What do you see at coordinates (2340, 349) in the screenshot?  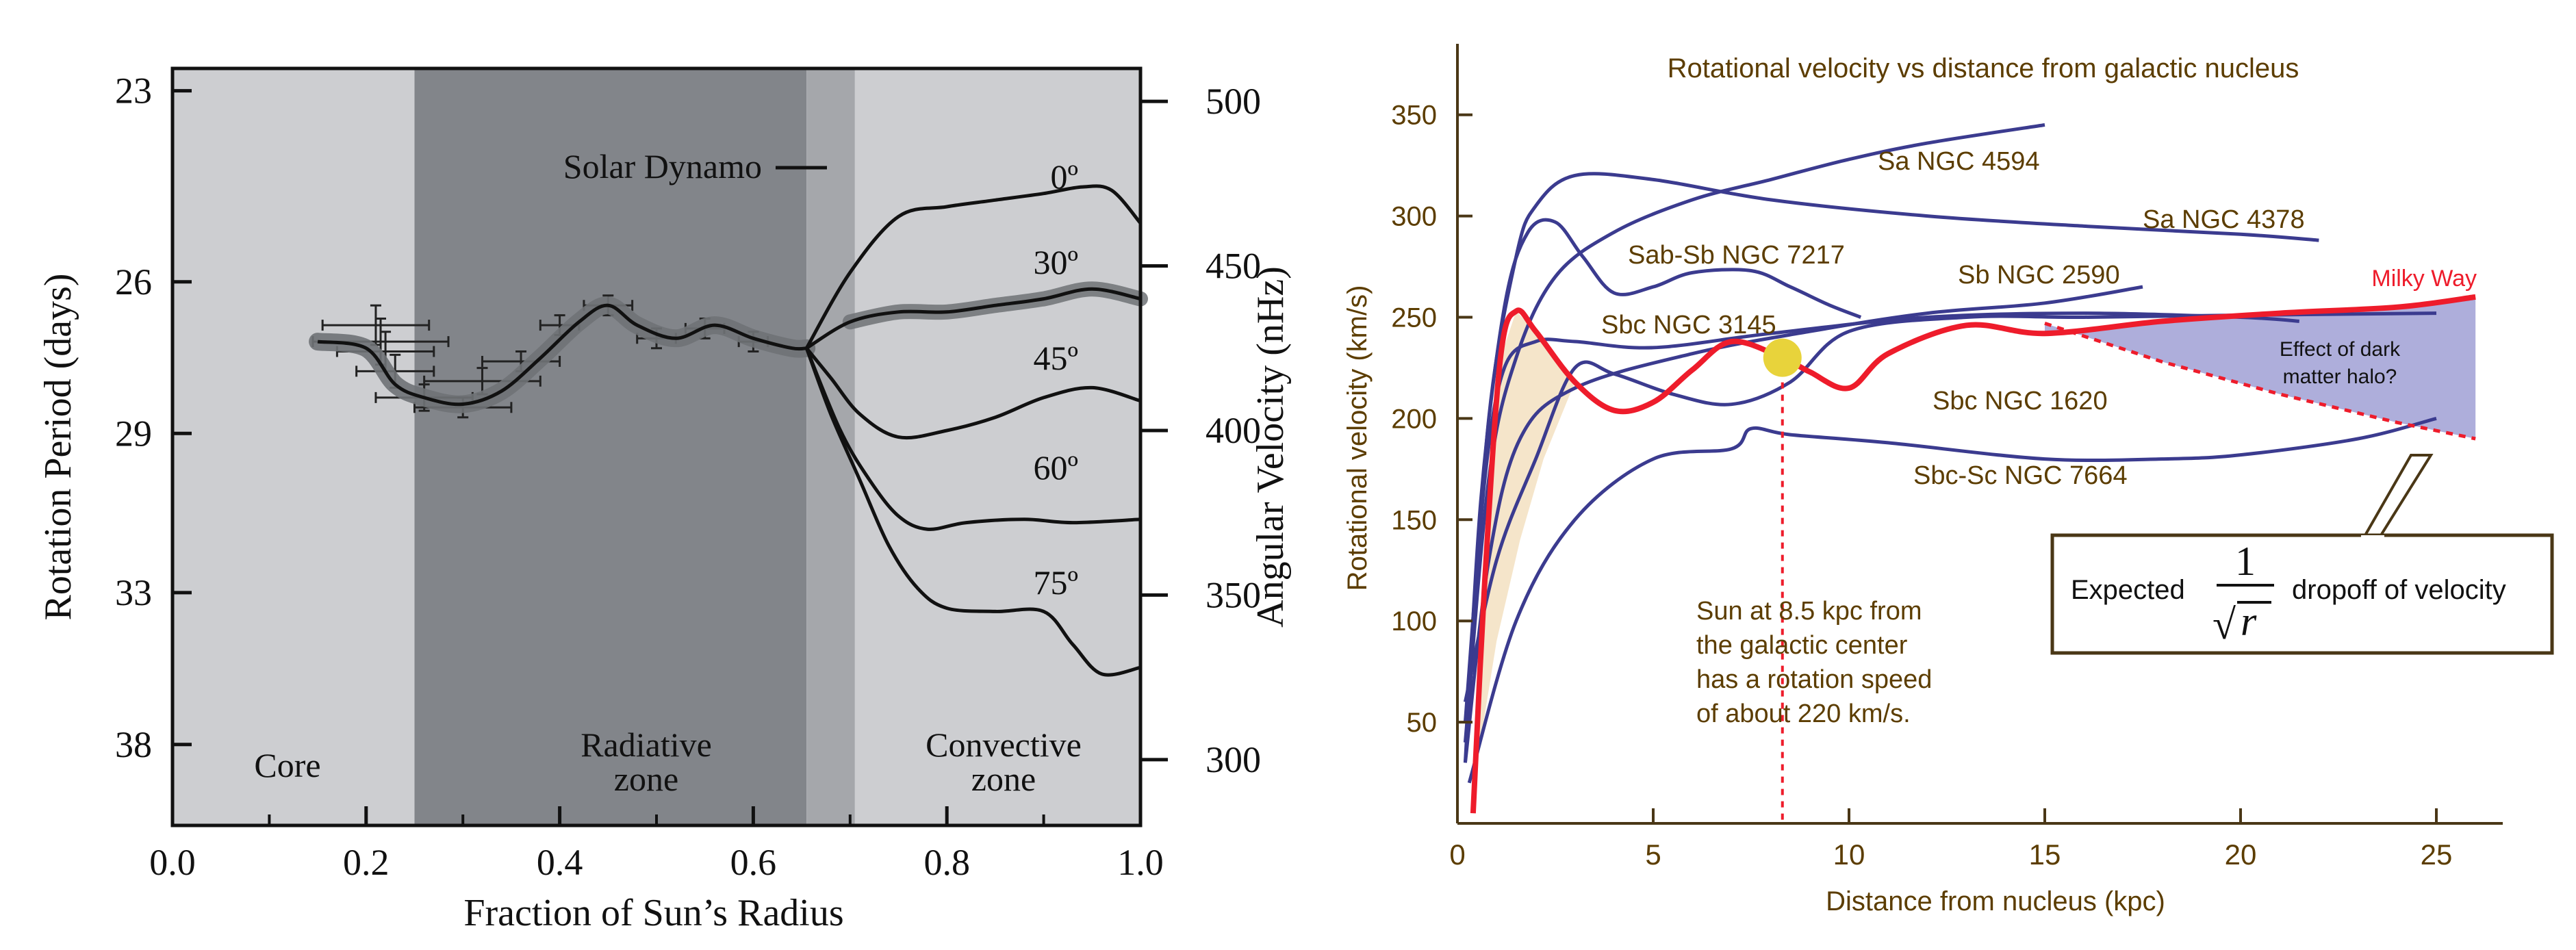 I see `dark-matter-label-1: Effect of dark` at bounding box center [2340, 349].